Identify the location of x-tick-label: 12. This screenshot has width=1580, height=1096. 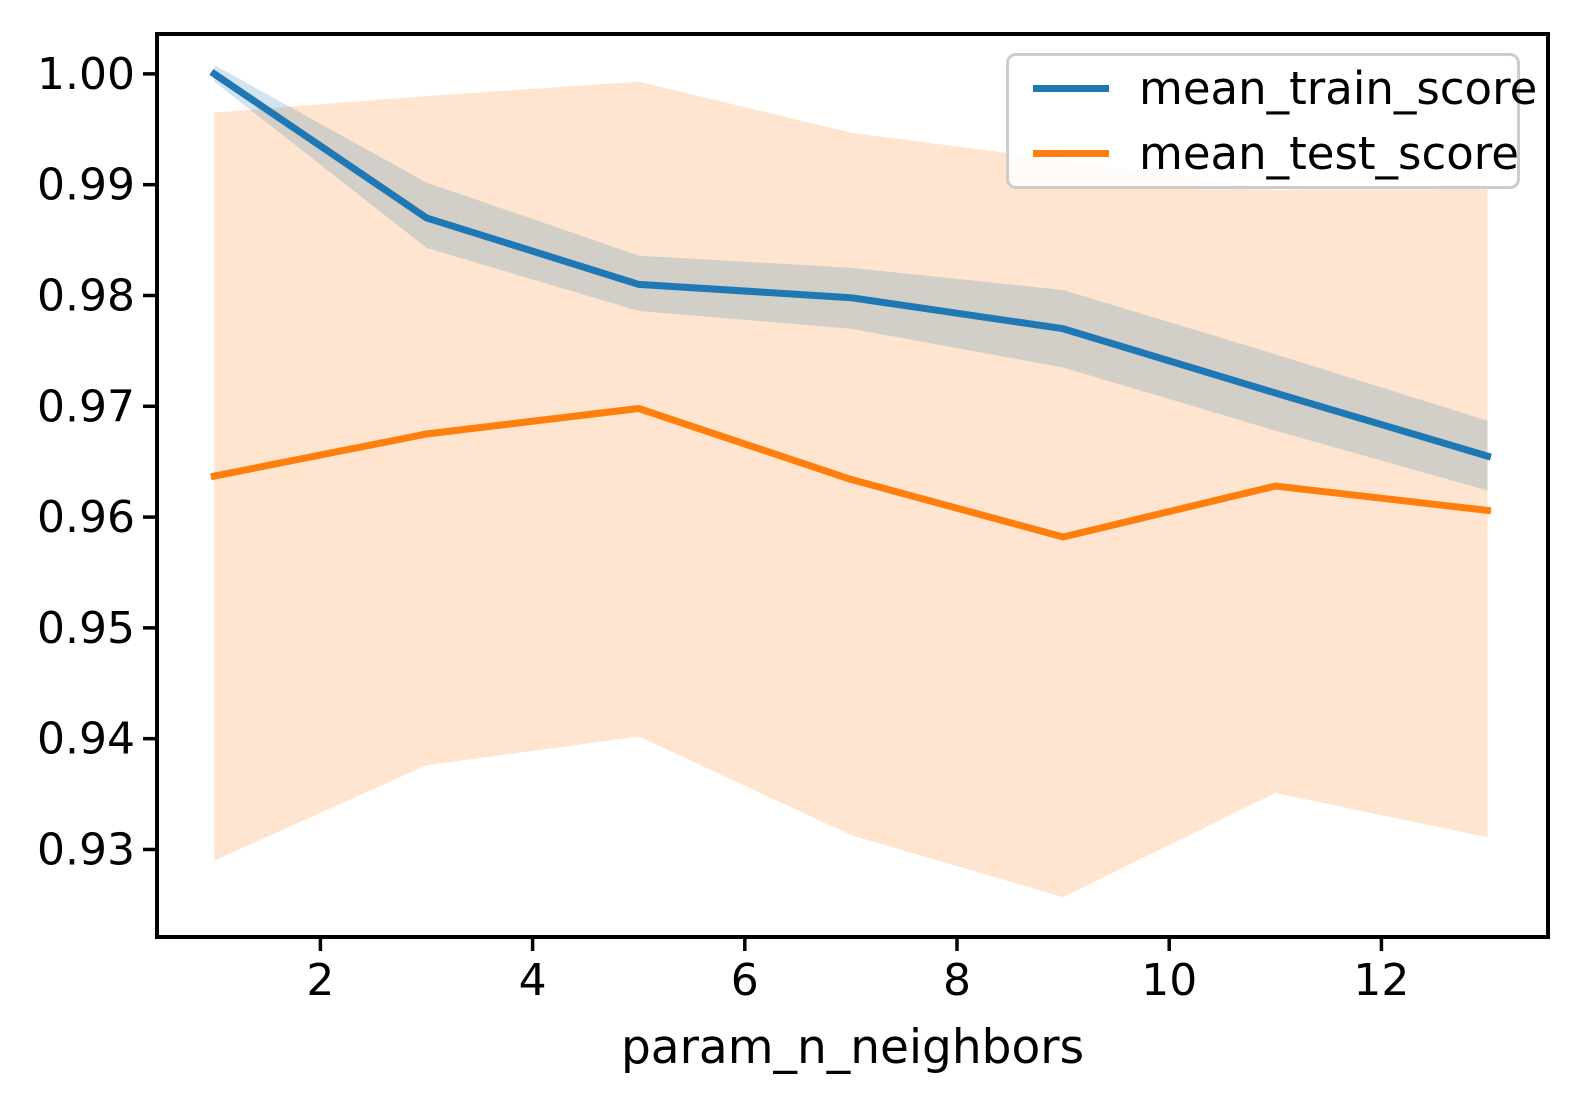
(1381, 980).